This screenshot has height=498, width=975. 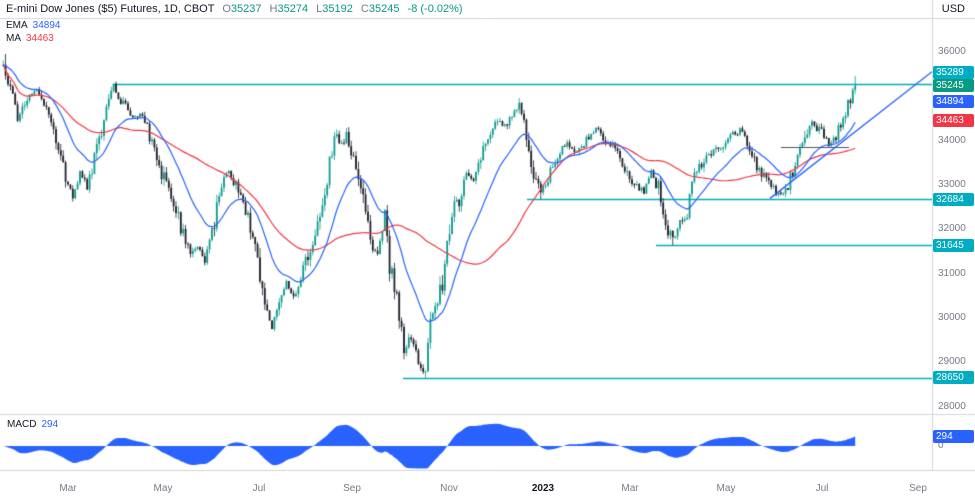 I want to click on macd-value: 294, so click(x=50, y=424).